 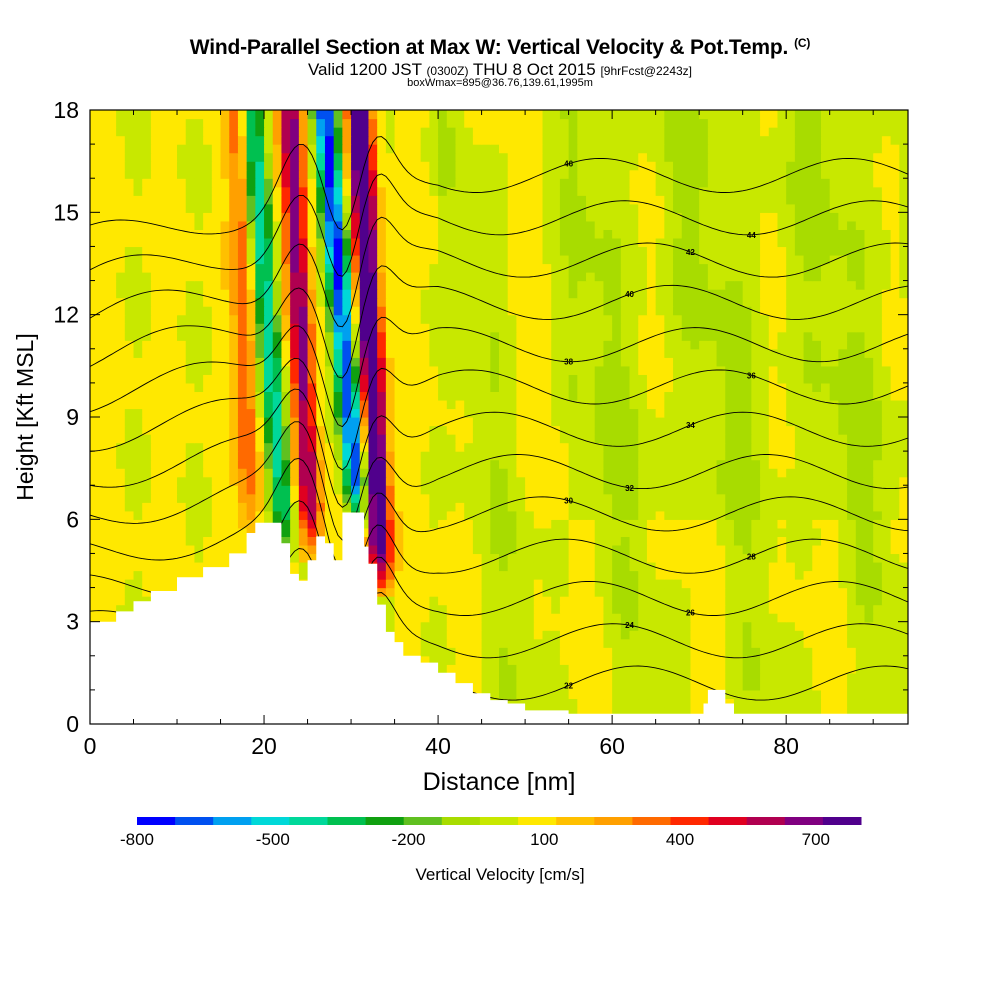 What do you see at coordinates (408, 839) in the screenshot?
I see `colorbar-tick-label: -200` at bounding box center [408, 839].